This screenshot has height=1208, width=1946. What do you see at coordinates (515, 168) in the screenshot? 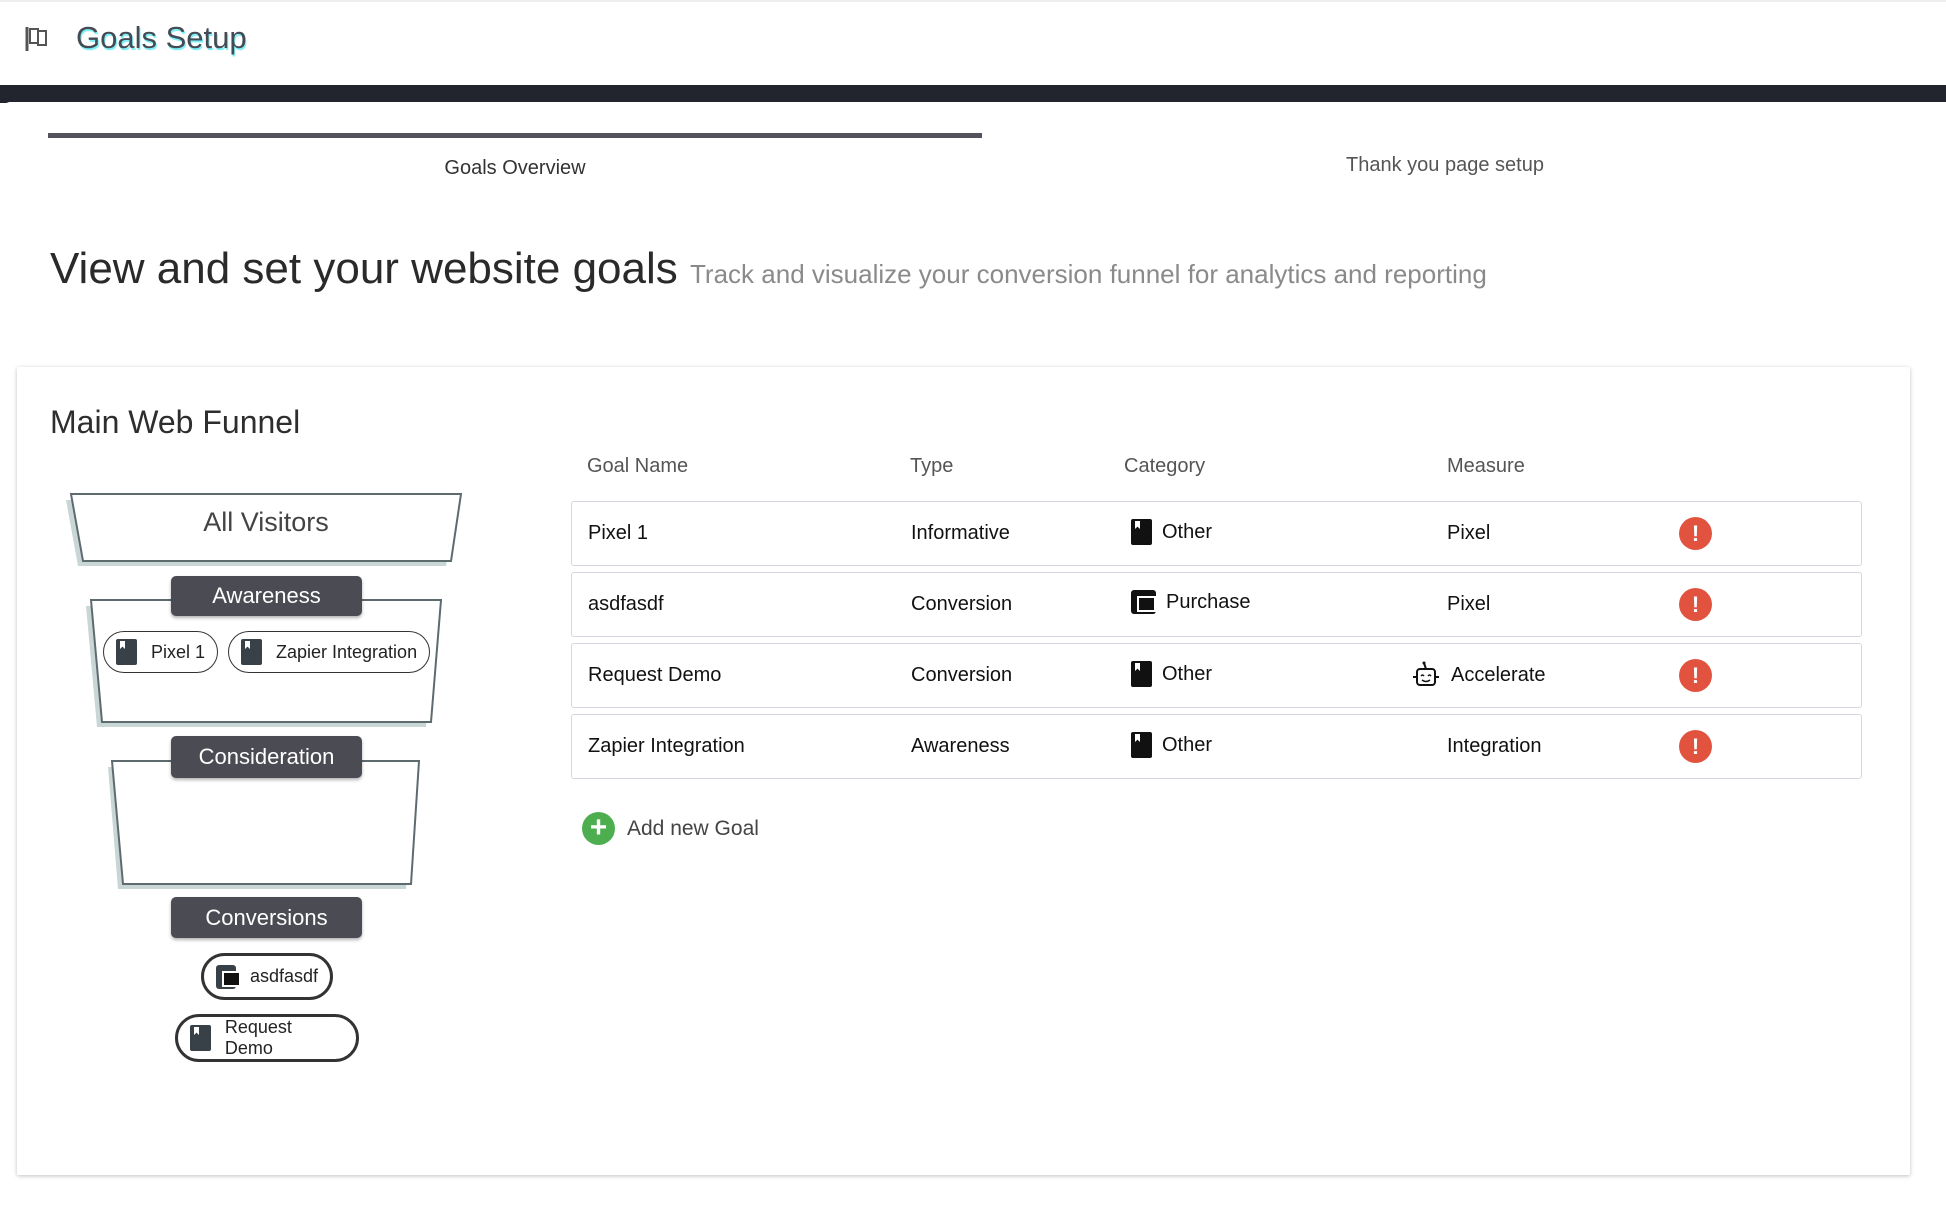
I see `tab-goals-overview: Goals Overview` at bounding box center [515, 168].